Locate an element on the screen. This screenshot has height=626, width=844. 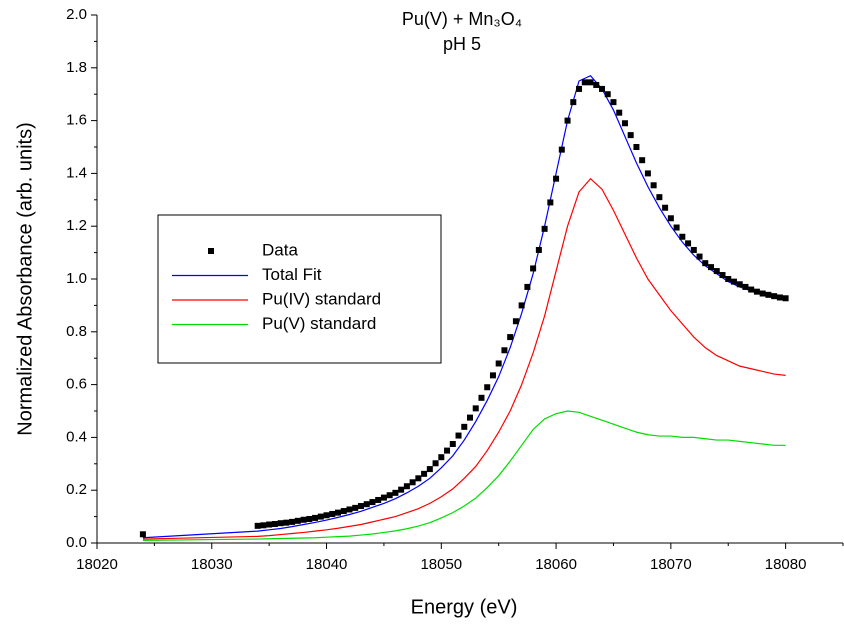
chart-subtitle: pH 5 is located at coordinates (462, 44).